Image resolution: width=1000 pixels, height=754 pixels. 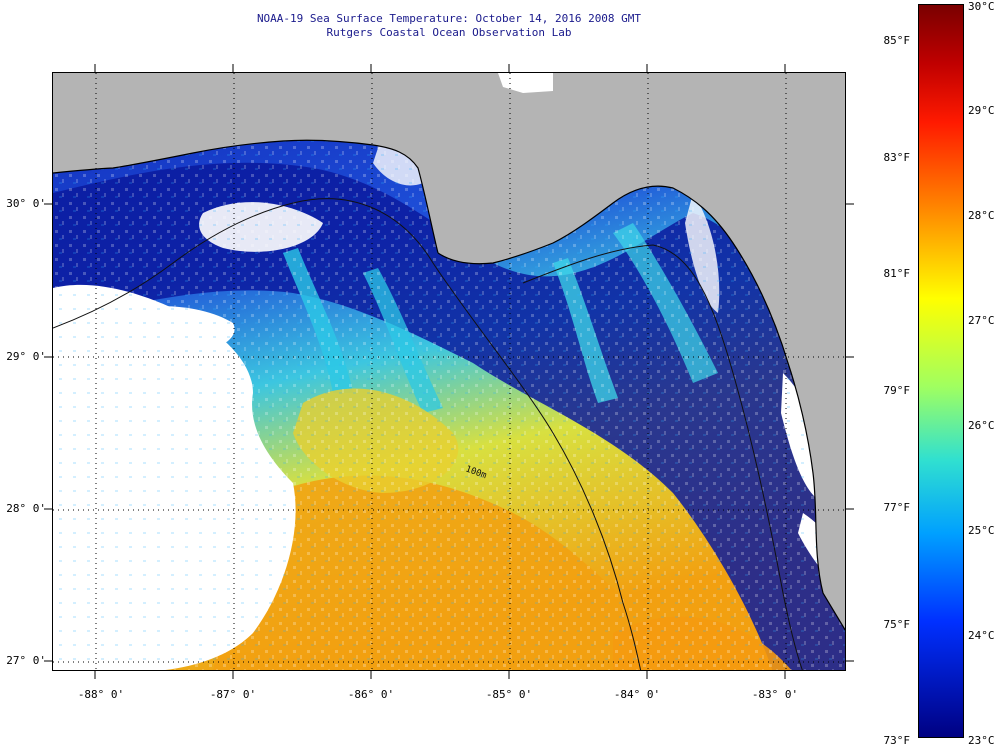 What do you see at coordinates (509, 694) in the screenshot?
I see `lon-label-85: -85° 0'` at bounding box center [509, 694].